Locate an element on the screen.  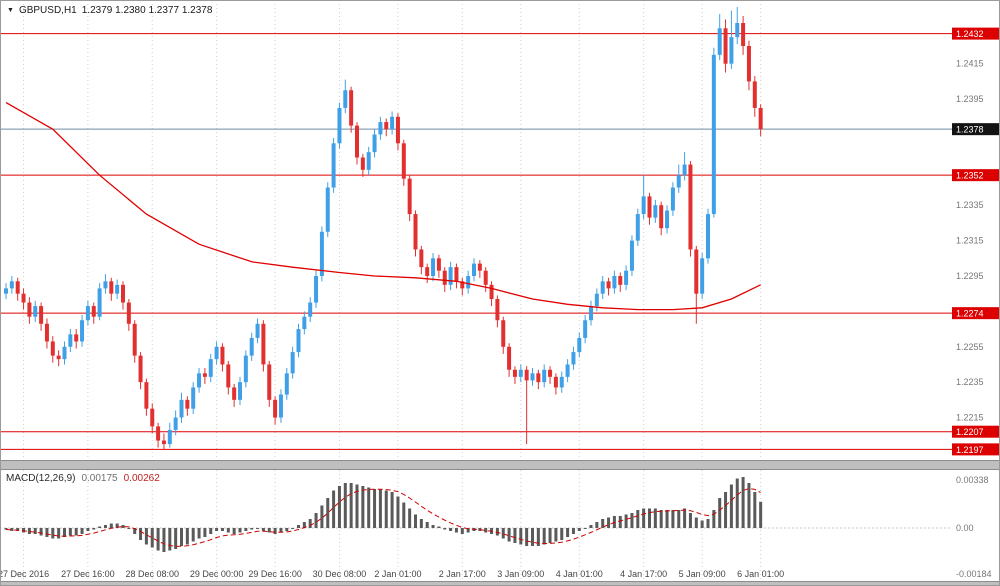
level-badge-text: 1.2274 is located at coordinates (970, 314).